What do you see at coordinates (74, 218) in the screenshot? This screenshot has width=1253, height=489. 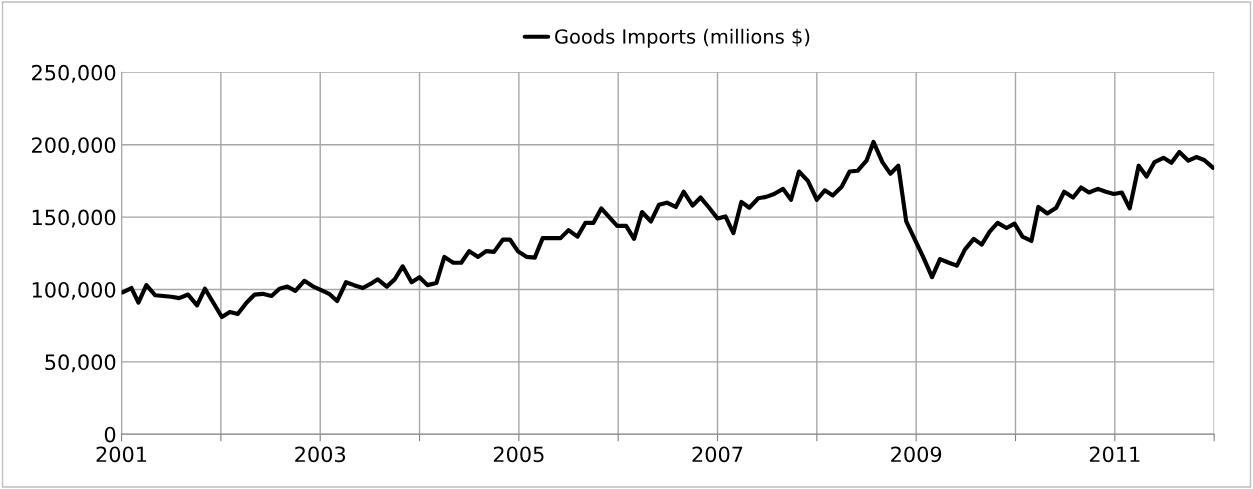 I see `y-tick-label: 150,000` at bounding box center [74, 218].